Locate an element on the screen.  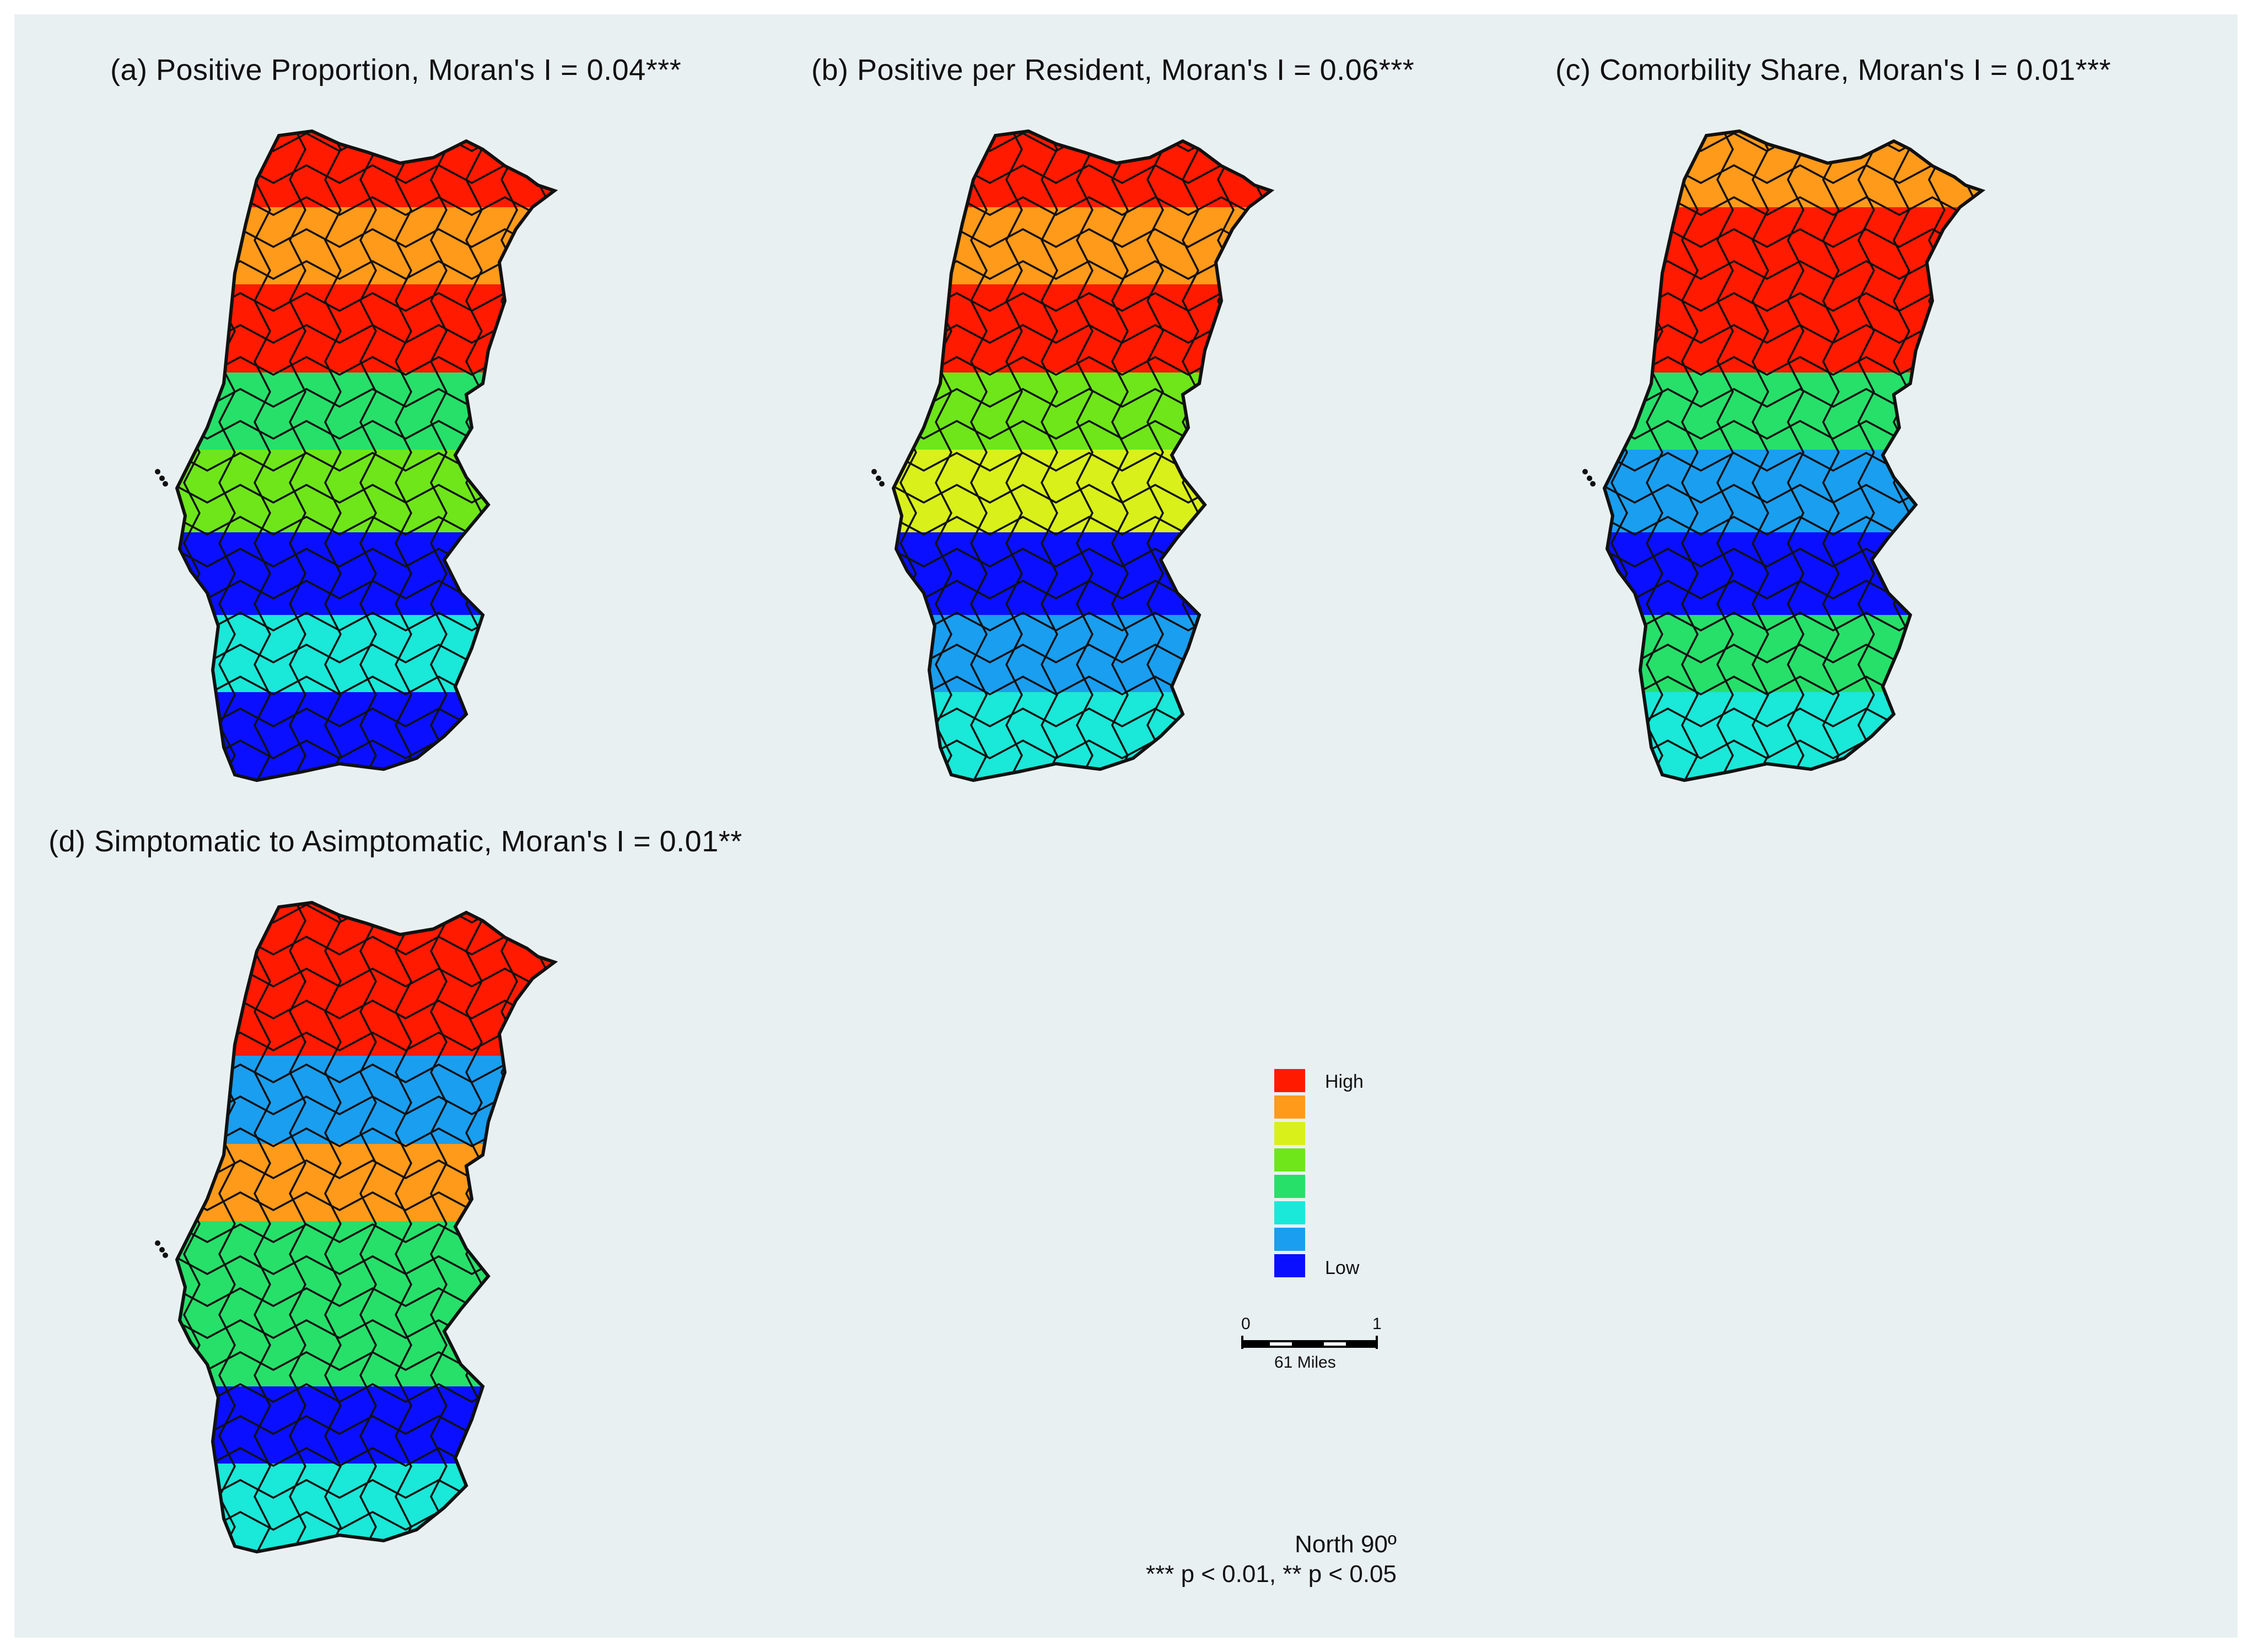
map-panel-a is located at coordinates (389, 467).